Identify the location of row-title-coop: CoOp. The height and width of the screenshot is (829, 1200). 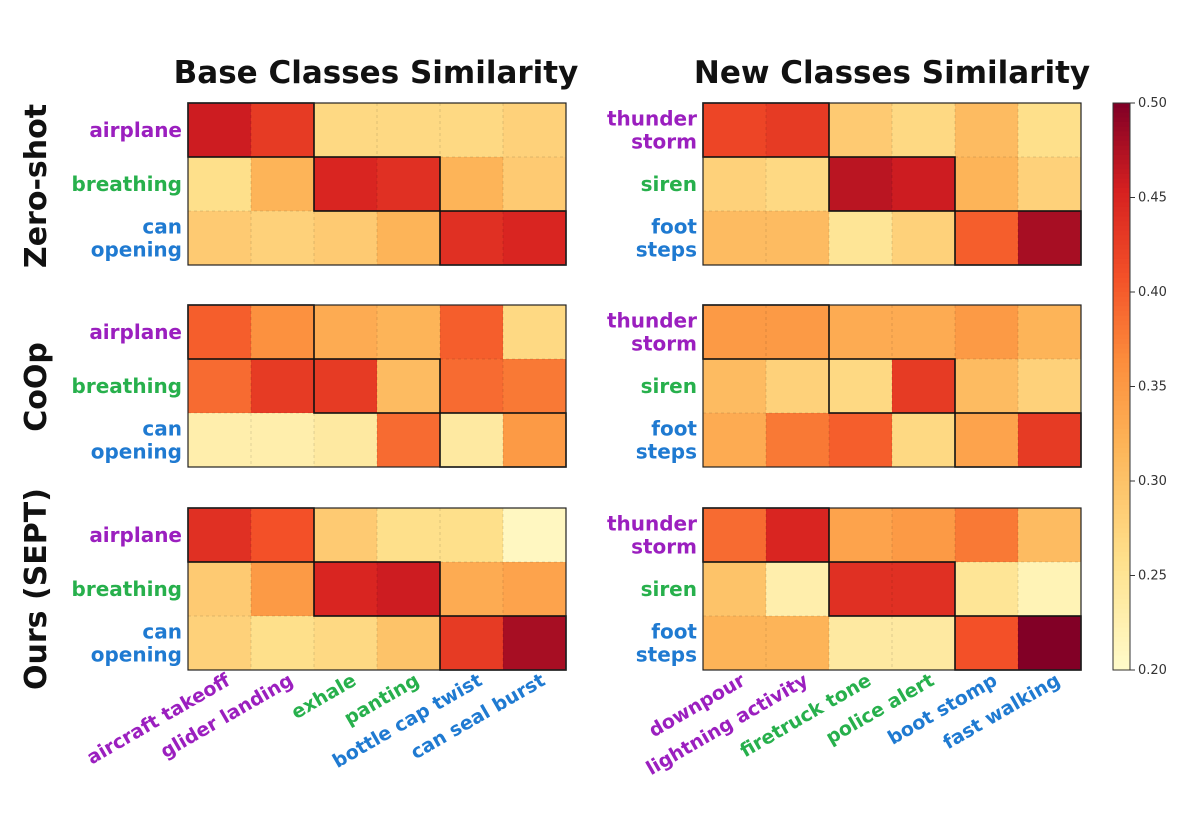
(36, 387).